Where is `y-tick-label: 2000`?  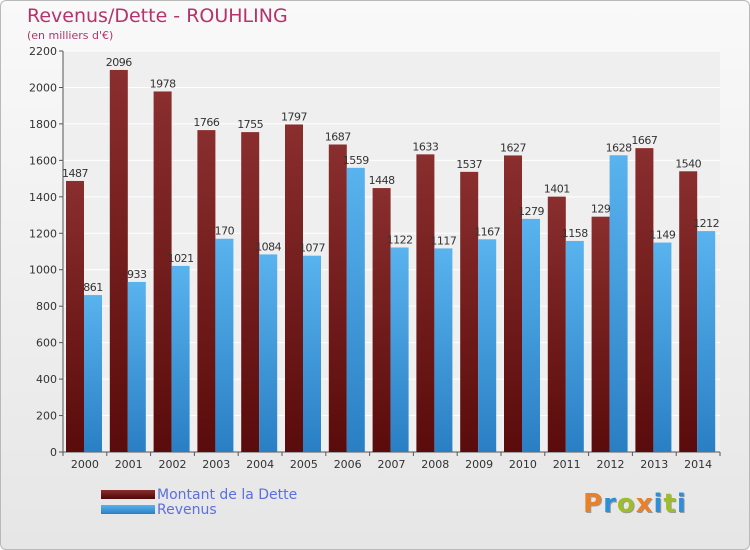 y-tick-label: 2000 is located at coordinates (43, 87).